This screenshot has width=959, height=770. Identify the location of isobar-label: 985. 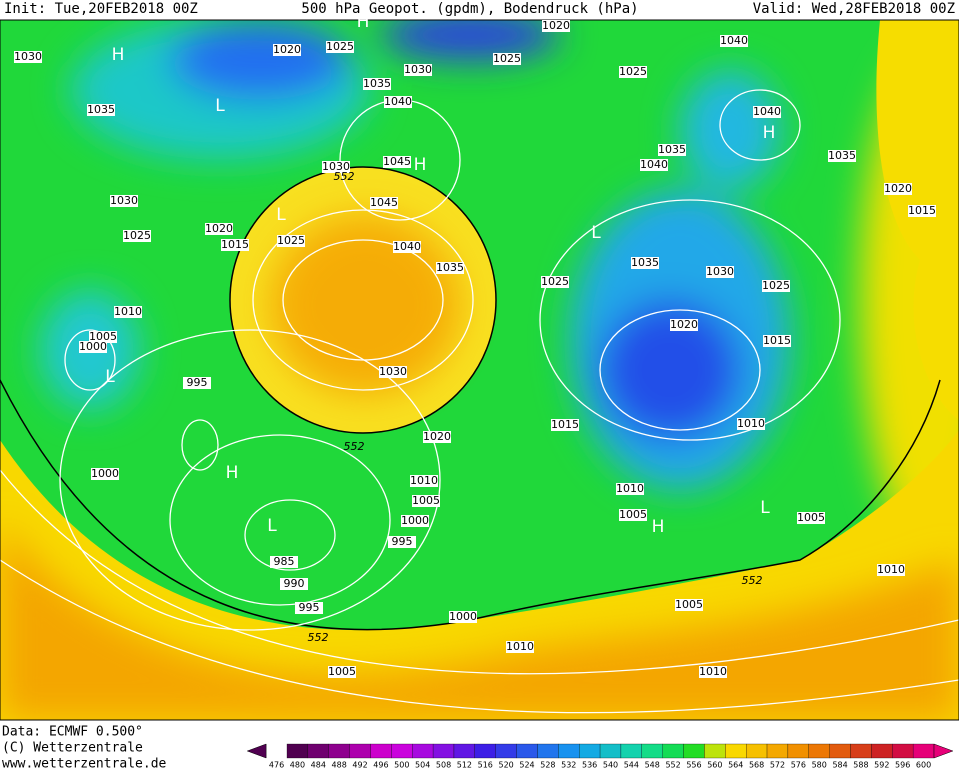
(284, 561).